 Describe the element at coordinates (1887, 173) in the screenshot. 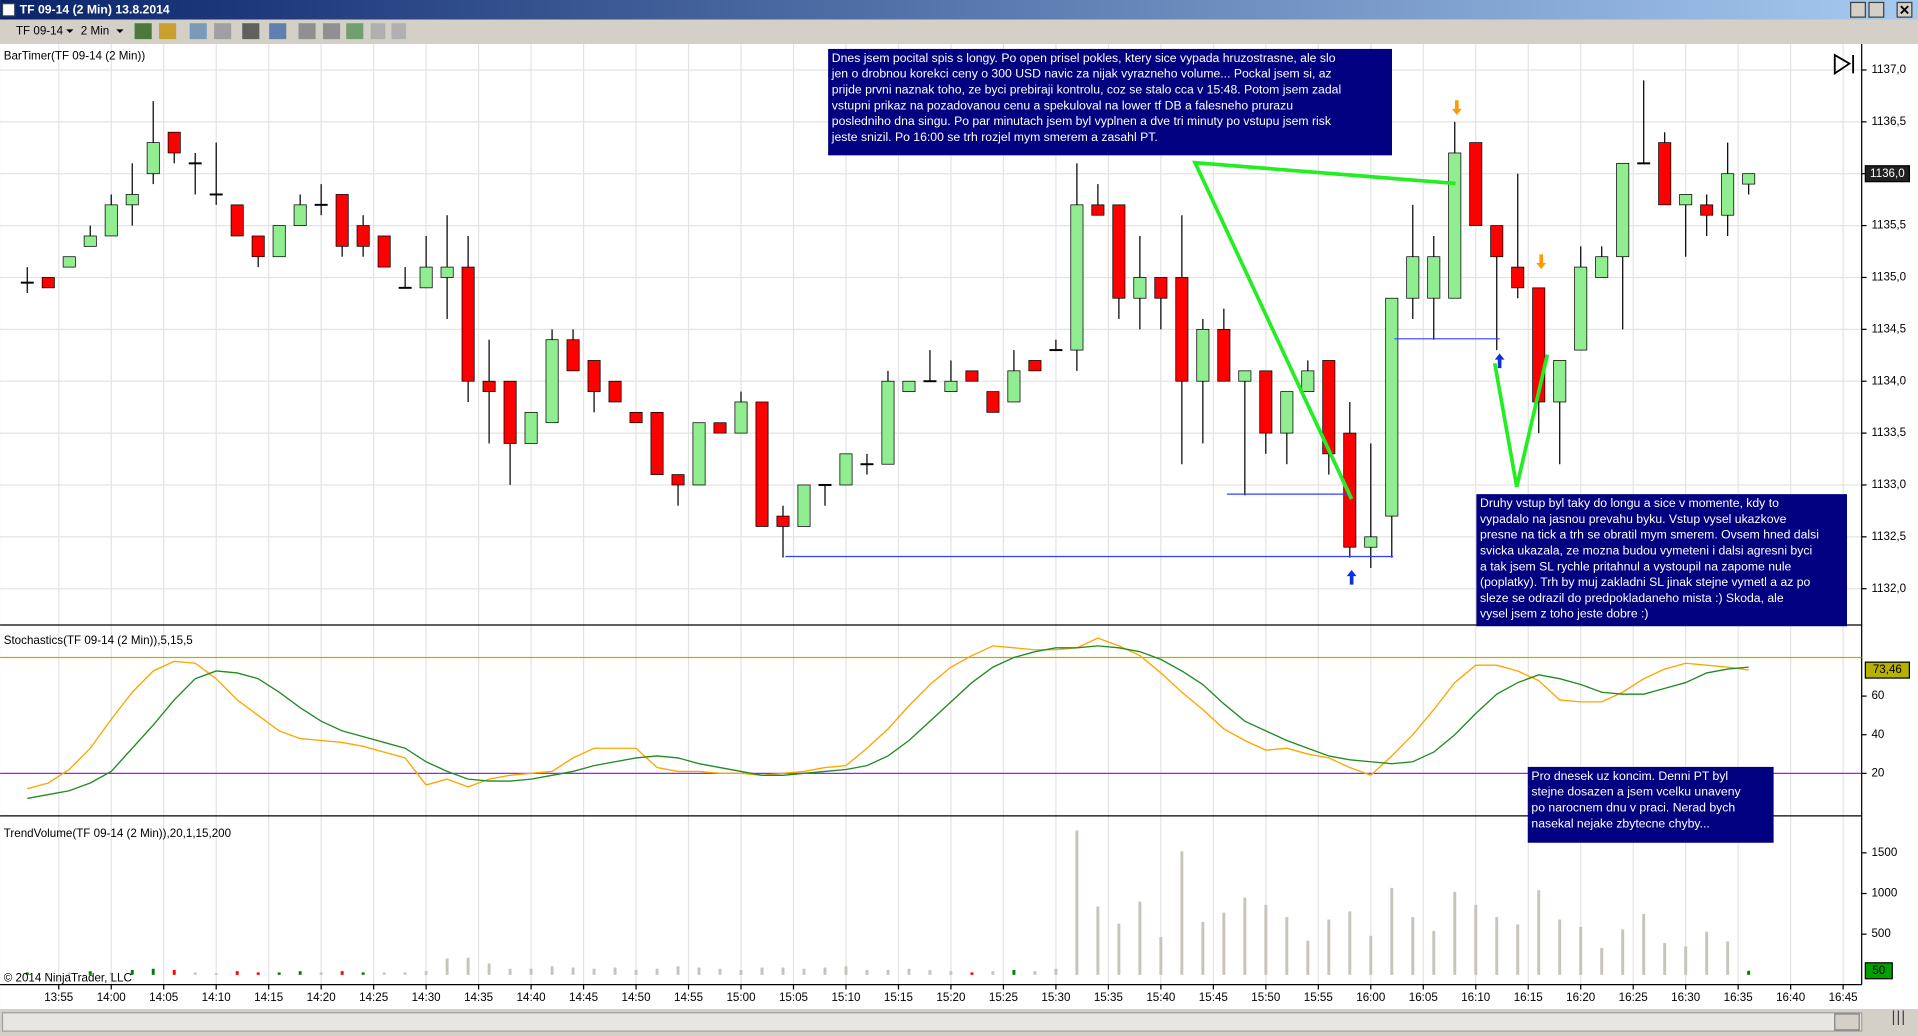

I see `current-value-label: 1136,0` at that location.